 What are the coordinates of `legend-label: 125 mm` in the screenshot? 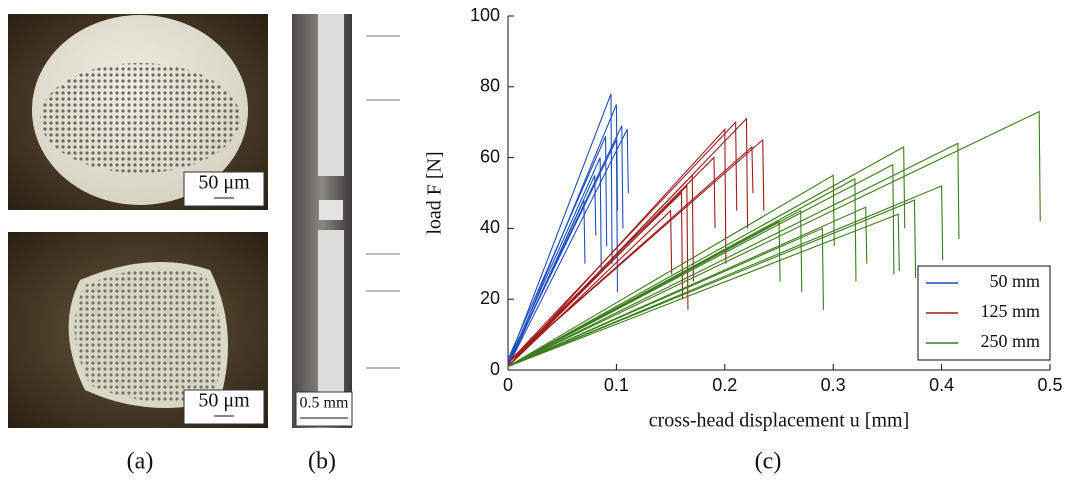 It's located at (1010, 311).